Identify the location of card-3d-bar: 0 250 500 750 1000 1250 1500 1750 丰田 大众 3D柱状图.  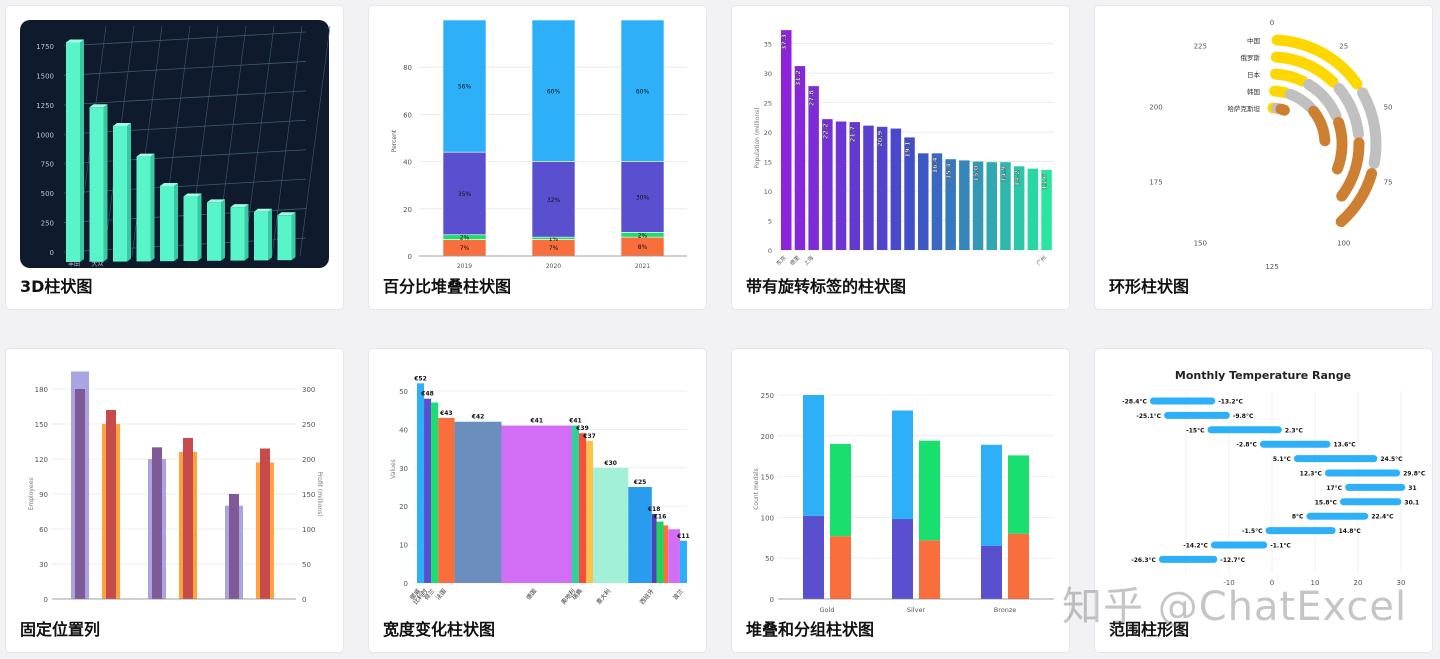
(174, 157).